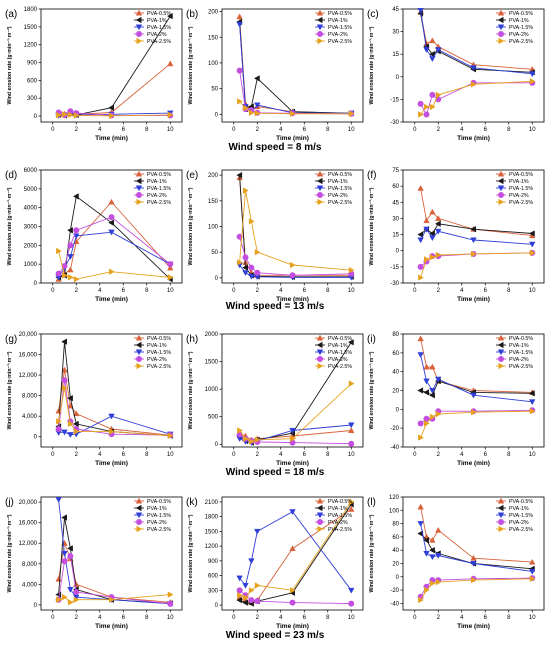 This screenshot has width=550, height=646. Describe the element at coordinates (28, 503) in the screenshot. I see `y-tick-label: 20,000` at that location.